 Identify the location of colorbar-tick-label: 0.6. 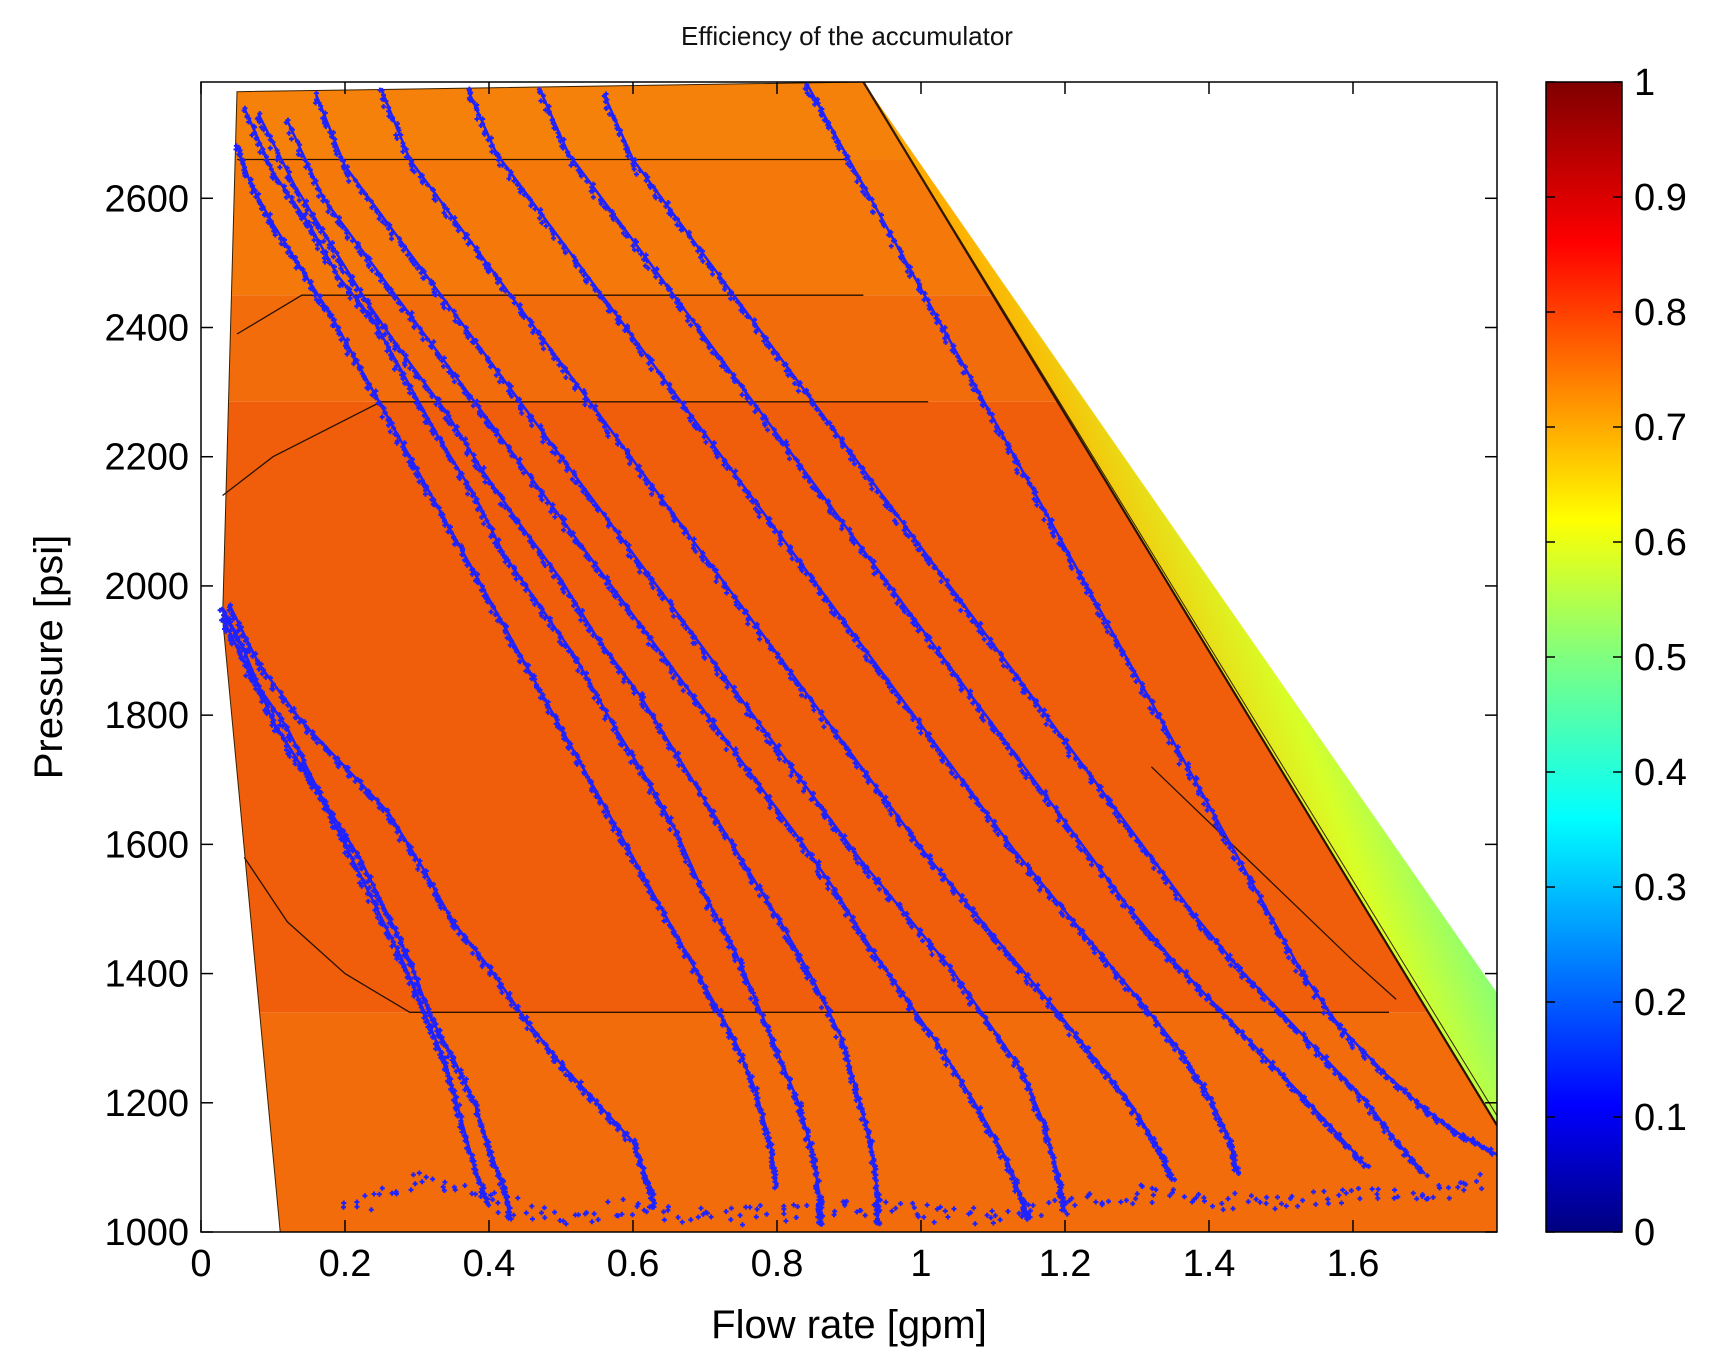
(1660, 543).